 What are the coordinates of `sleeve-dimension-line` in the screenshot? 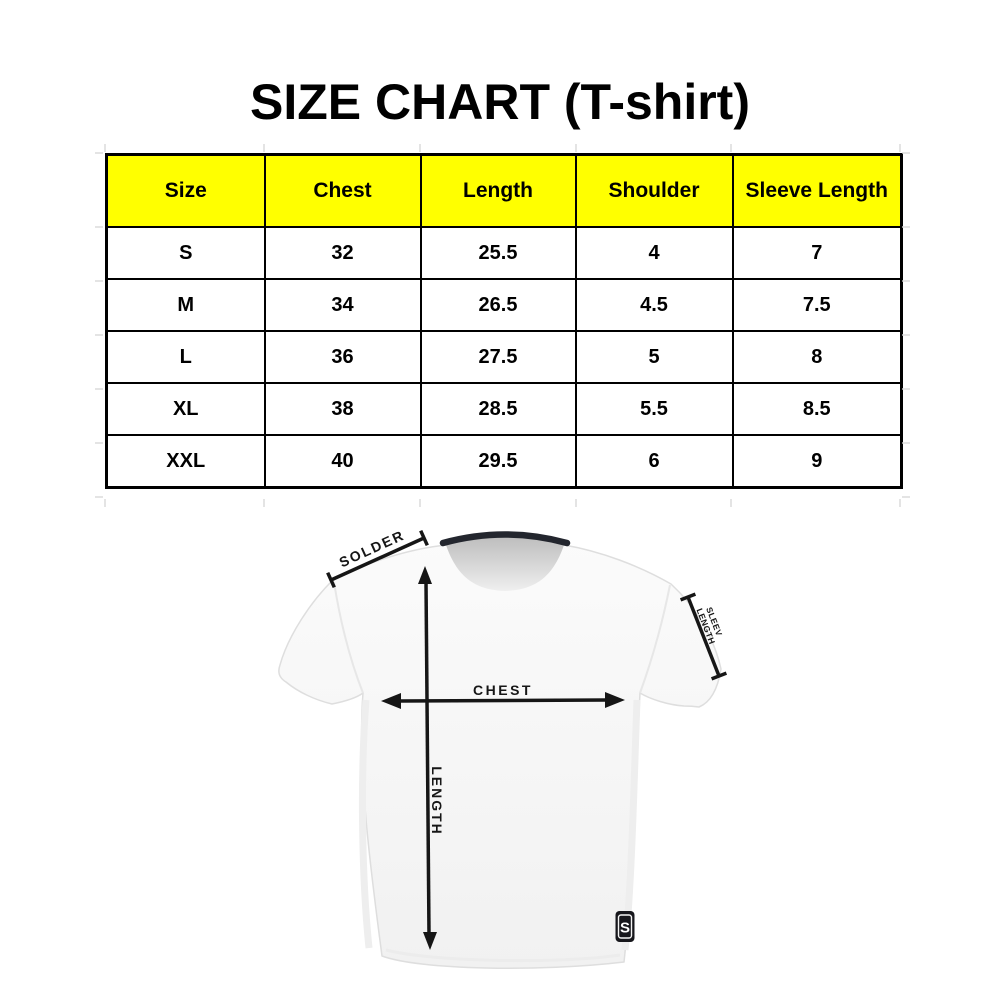 It's located at (703, 636).